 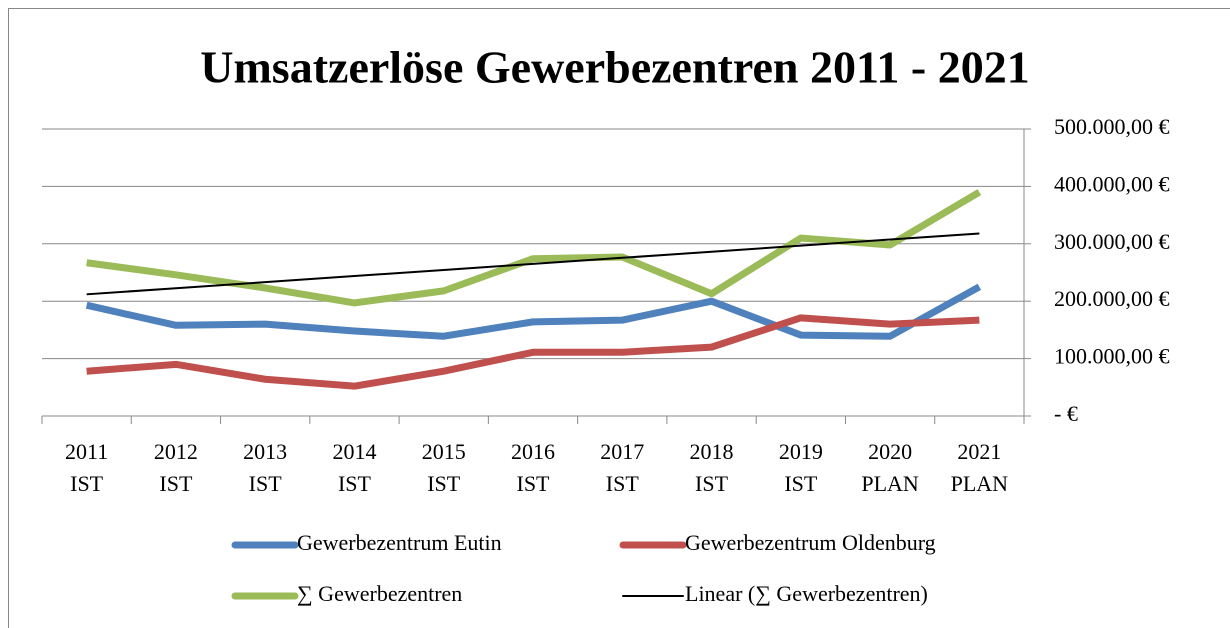 What do you see at coordinates (711, 467) in the screenshot?
I see `x-tick-label: 2018 IST` at bounding box center [711, 467].